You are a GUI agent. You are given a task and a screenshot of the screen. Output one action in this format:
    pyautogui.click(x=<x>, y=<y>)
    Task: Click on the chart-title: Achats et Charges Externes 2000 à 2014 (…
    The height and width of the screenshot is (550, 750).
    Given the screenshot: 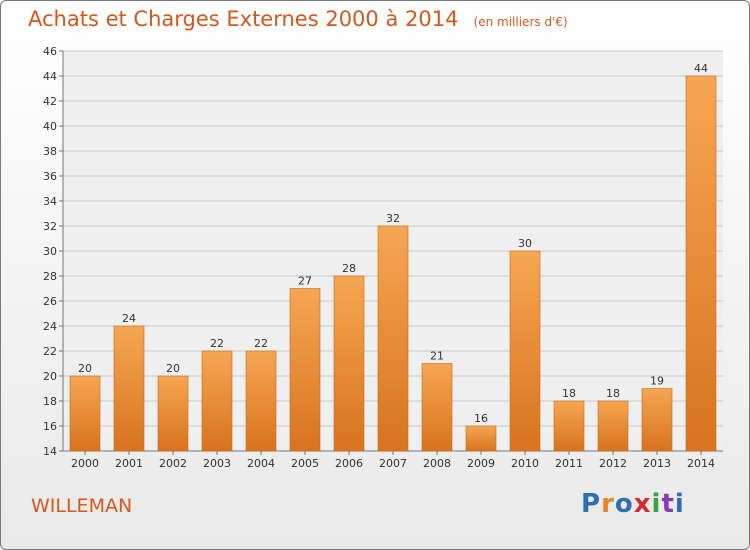 What is the action you would take?
    pyautogui.click(x=298, y=19)
    